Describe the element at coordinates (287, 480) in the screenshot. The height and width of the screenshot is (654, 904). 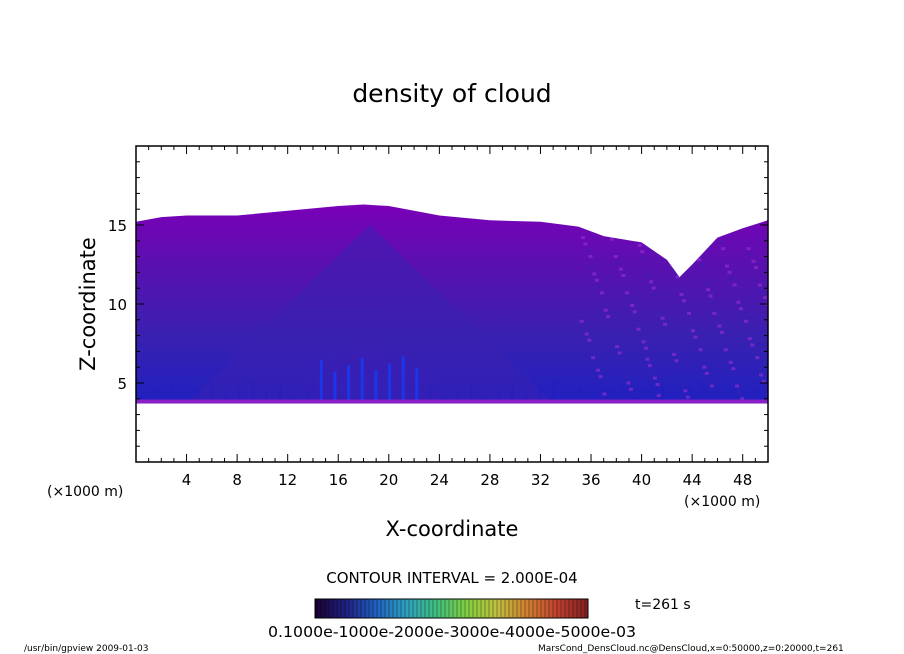
I see `x-tick-label: 12` at that location.